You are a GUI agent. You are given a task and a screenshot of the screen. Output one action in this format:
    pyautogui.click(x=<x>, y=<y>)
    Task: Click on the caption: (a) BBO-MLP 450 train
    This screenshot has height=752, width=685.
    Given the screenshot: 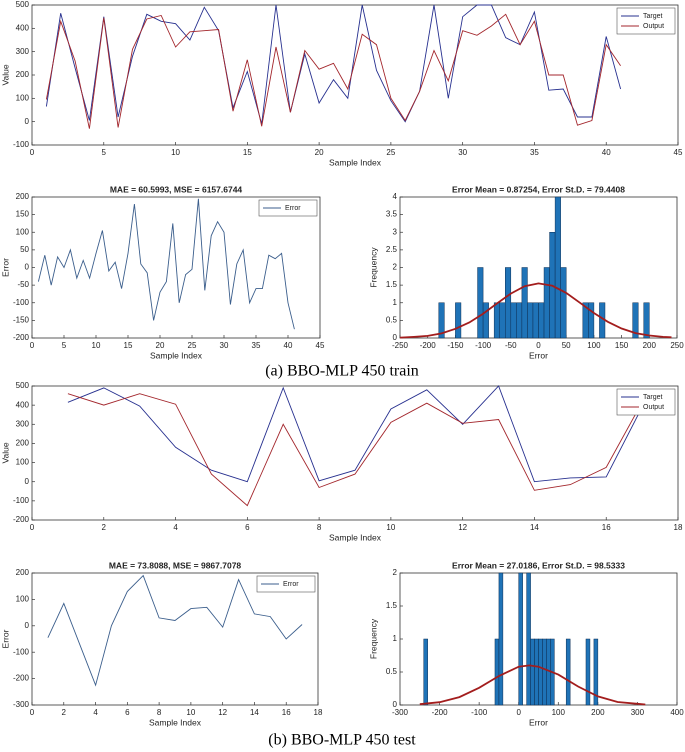 What is the action you would take?
    pyautogui.click(x=342, y=371)
    